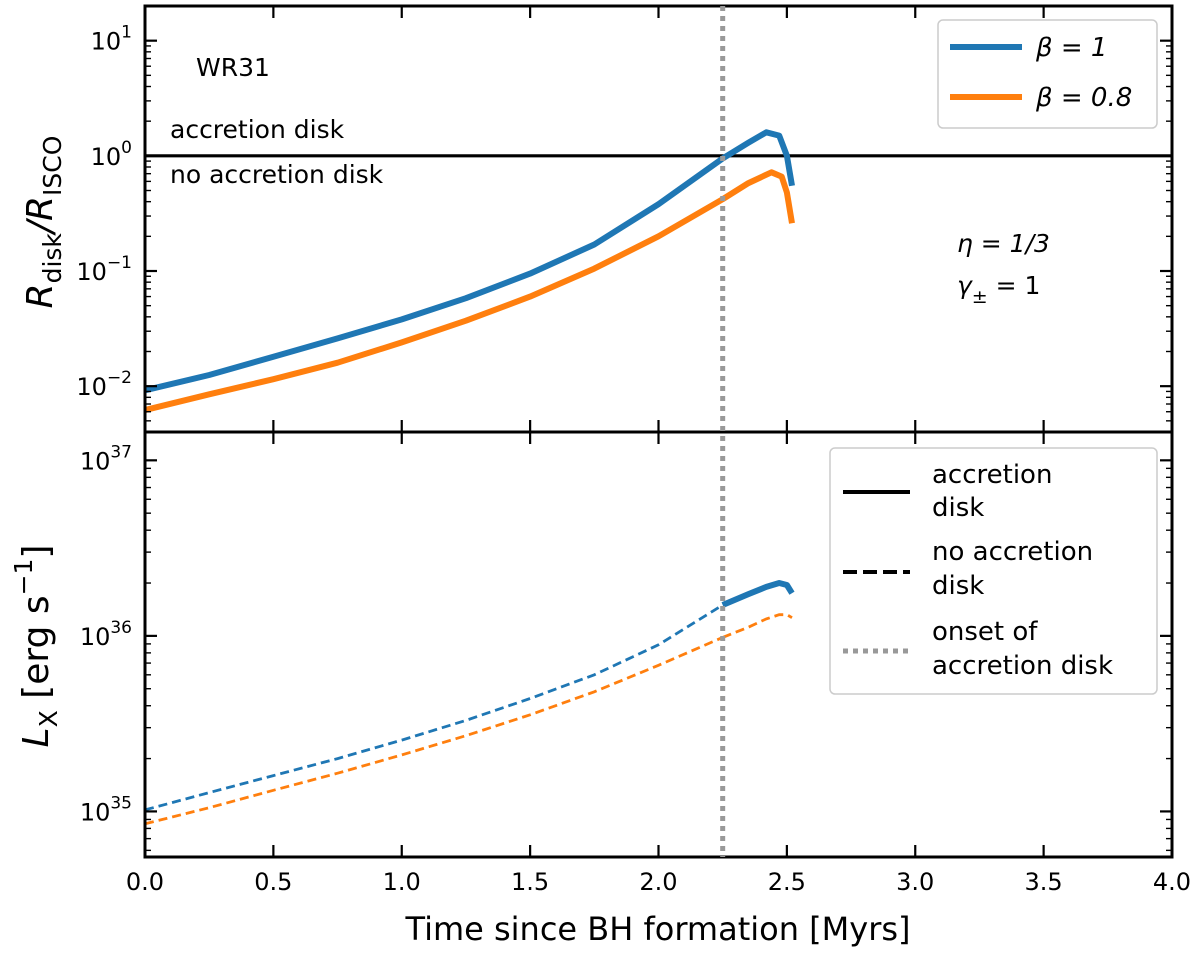 The height and width of the screenshot is (955, 1200). Describe the element at coordinates (1047, 74) in the screenshot. I see `top-legend: β = 1 β = 0.8` at that location.